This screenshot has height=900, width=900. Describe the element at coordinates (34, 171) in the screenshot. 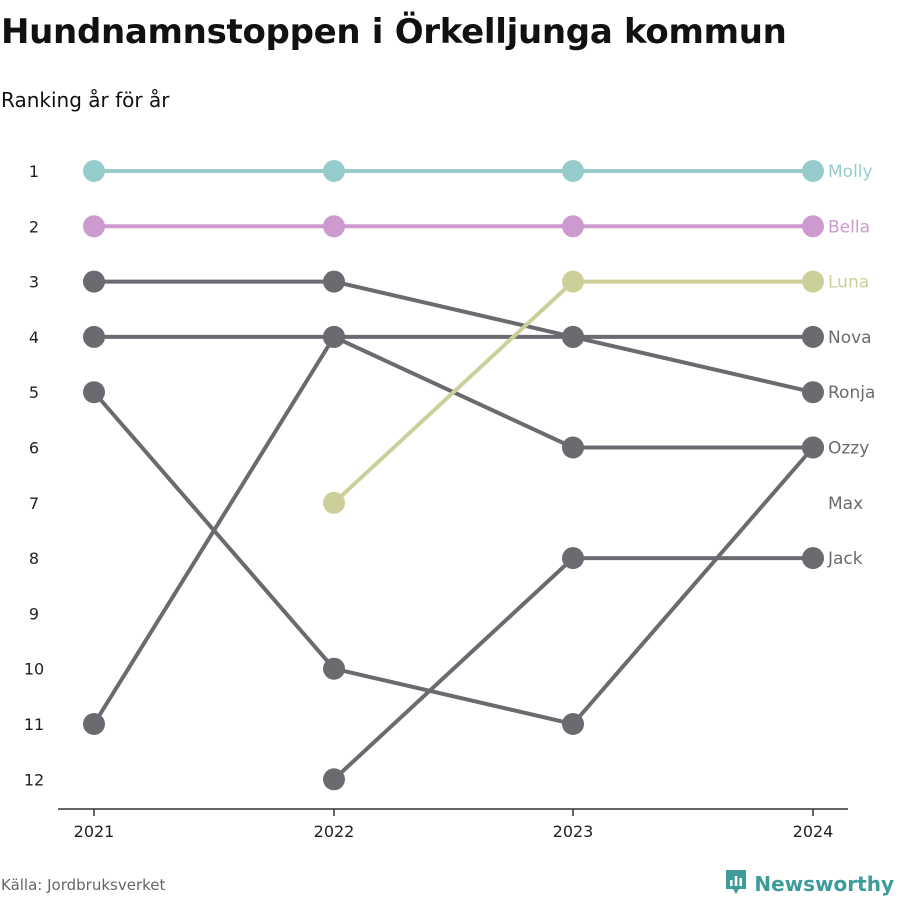

I see `y-tick-label: 1` at that location.